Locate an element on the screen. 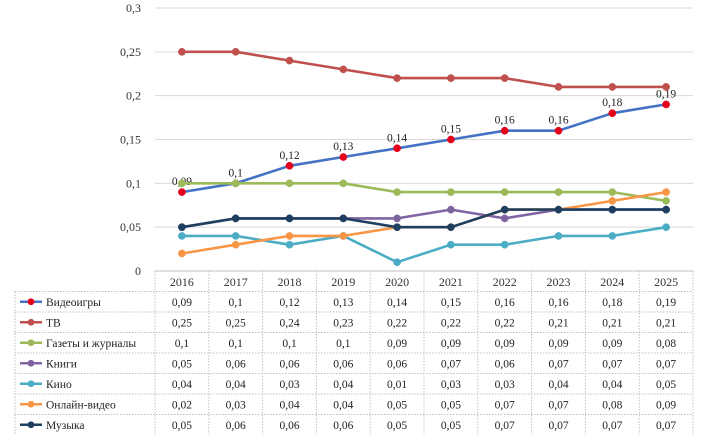 This screenshot has width=703, height=434. data-label: 0,16 is located at coordinates (505, 121).